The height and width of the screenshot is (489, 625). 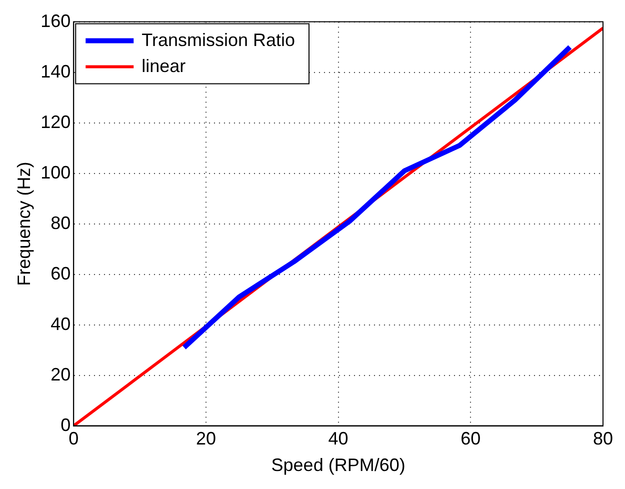 What do you see at coordinates (24, 224) in the screenshot?
I see `y-axis-title: Frequency (Hz)` at bounding box center [24, 224].